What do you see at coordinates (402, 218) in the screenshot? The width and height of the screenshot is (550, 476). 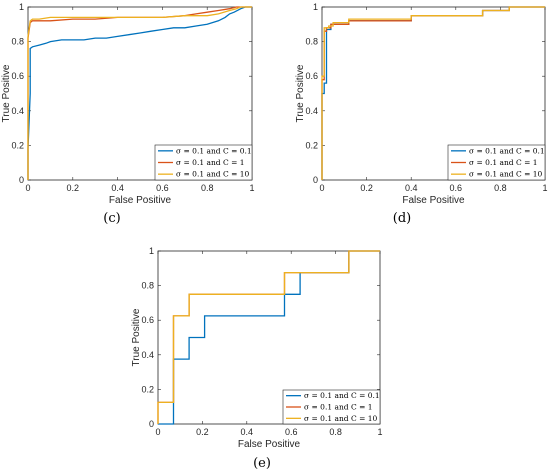 I see `figure-caption: (d)` at bounding box center [402, 218].